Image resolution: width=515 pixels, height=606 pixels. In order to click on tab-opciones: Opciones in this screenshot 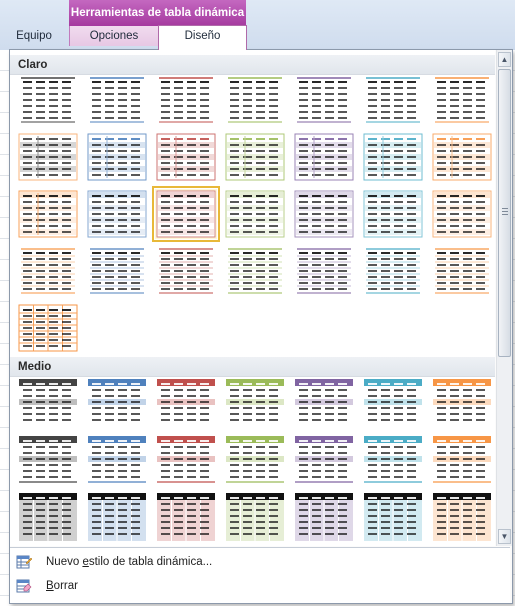, I will do `click(113, 36)`.